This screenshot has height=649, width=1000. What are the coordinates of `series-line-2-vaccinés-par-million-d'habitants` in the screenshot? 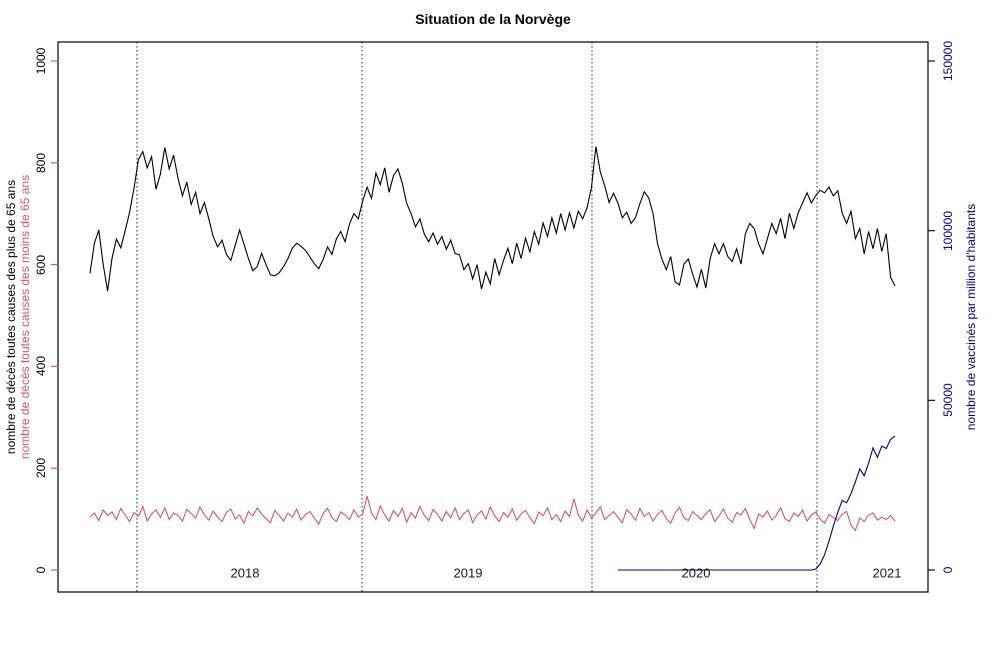 It's located at (756, 503).